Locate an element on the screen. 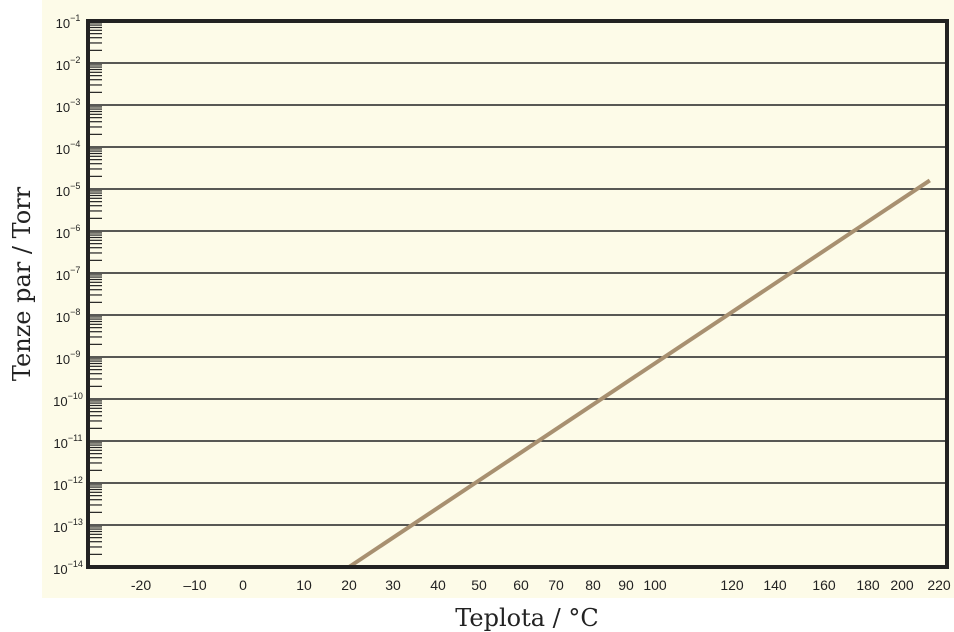 The height and width of the screenshot is (632, 954). x-tick-label: 160 is located at coordinates (824, 585).